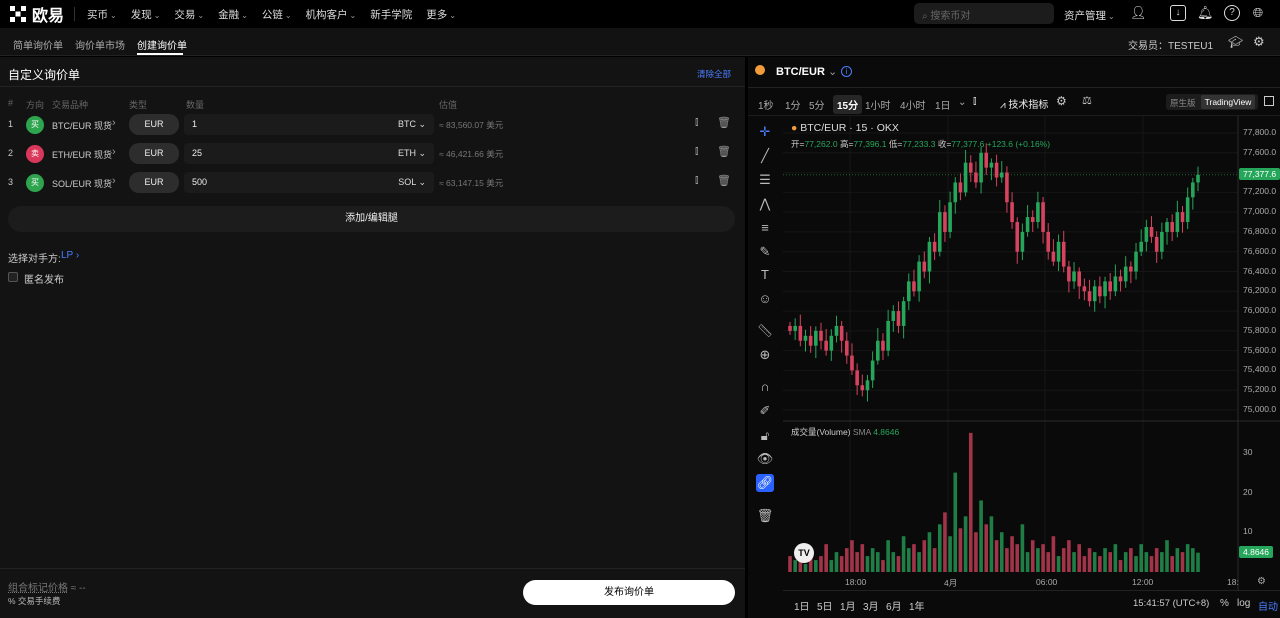 This screenshot has width=1280, height=618. What do you see at coordinates (765, 435) in the screenshot?
I see `lock-icon: 🔓︎` at bounding box center [765, 435].